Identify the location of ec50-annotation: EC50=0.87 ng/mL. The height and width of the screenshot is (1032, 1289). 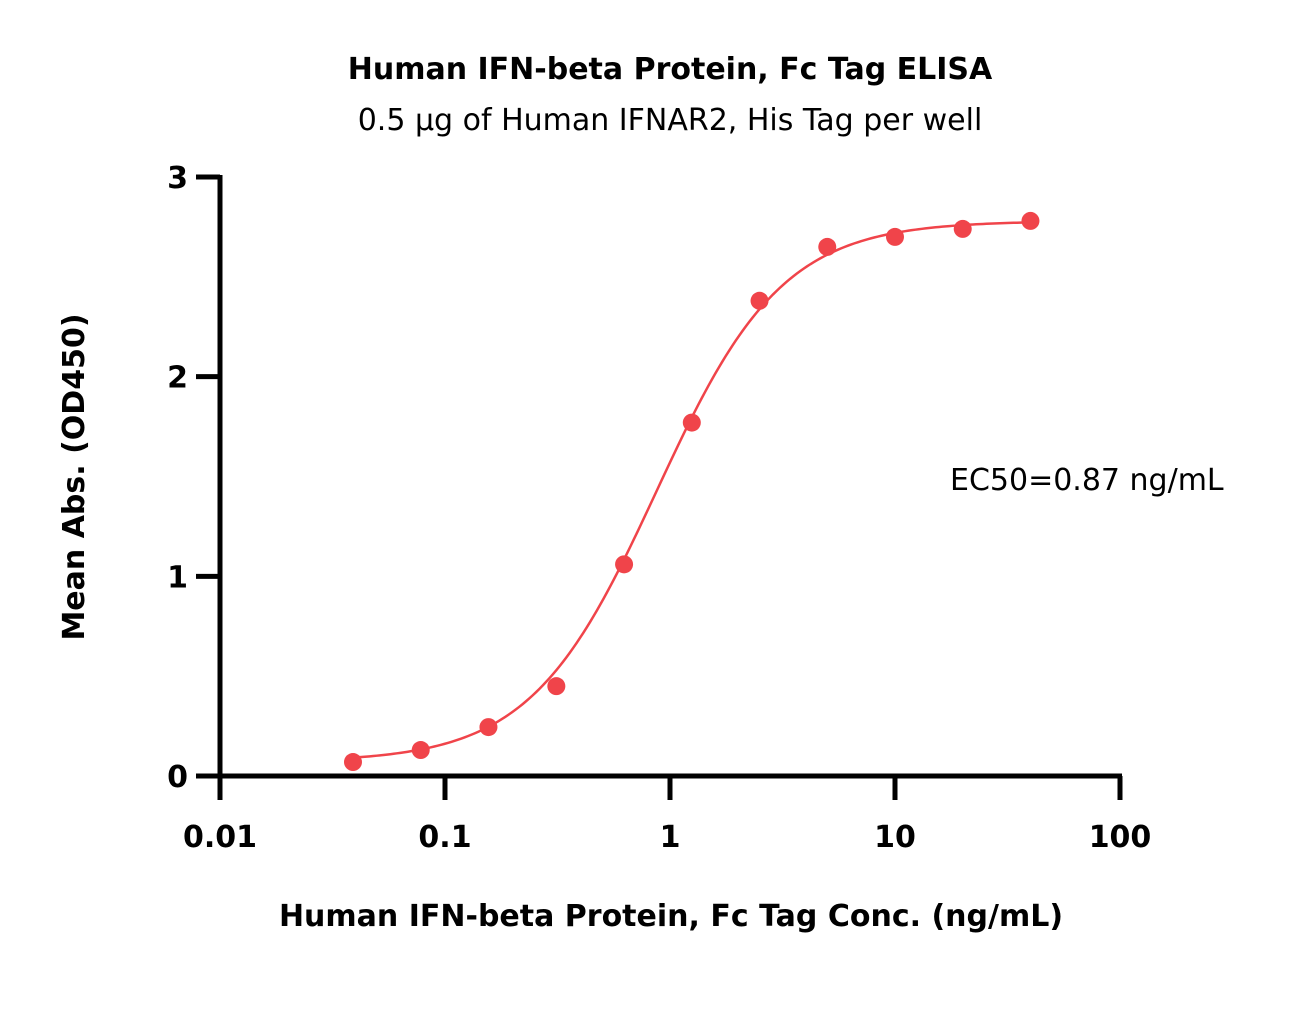
(1087, 480).